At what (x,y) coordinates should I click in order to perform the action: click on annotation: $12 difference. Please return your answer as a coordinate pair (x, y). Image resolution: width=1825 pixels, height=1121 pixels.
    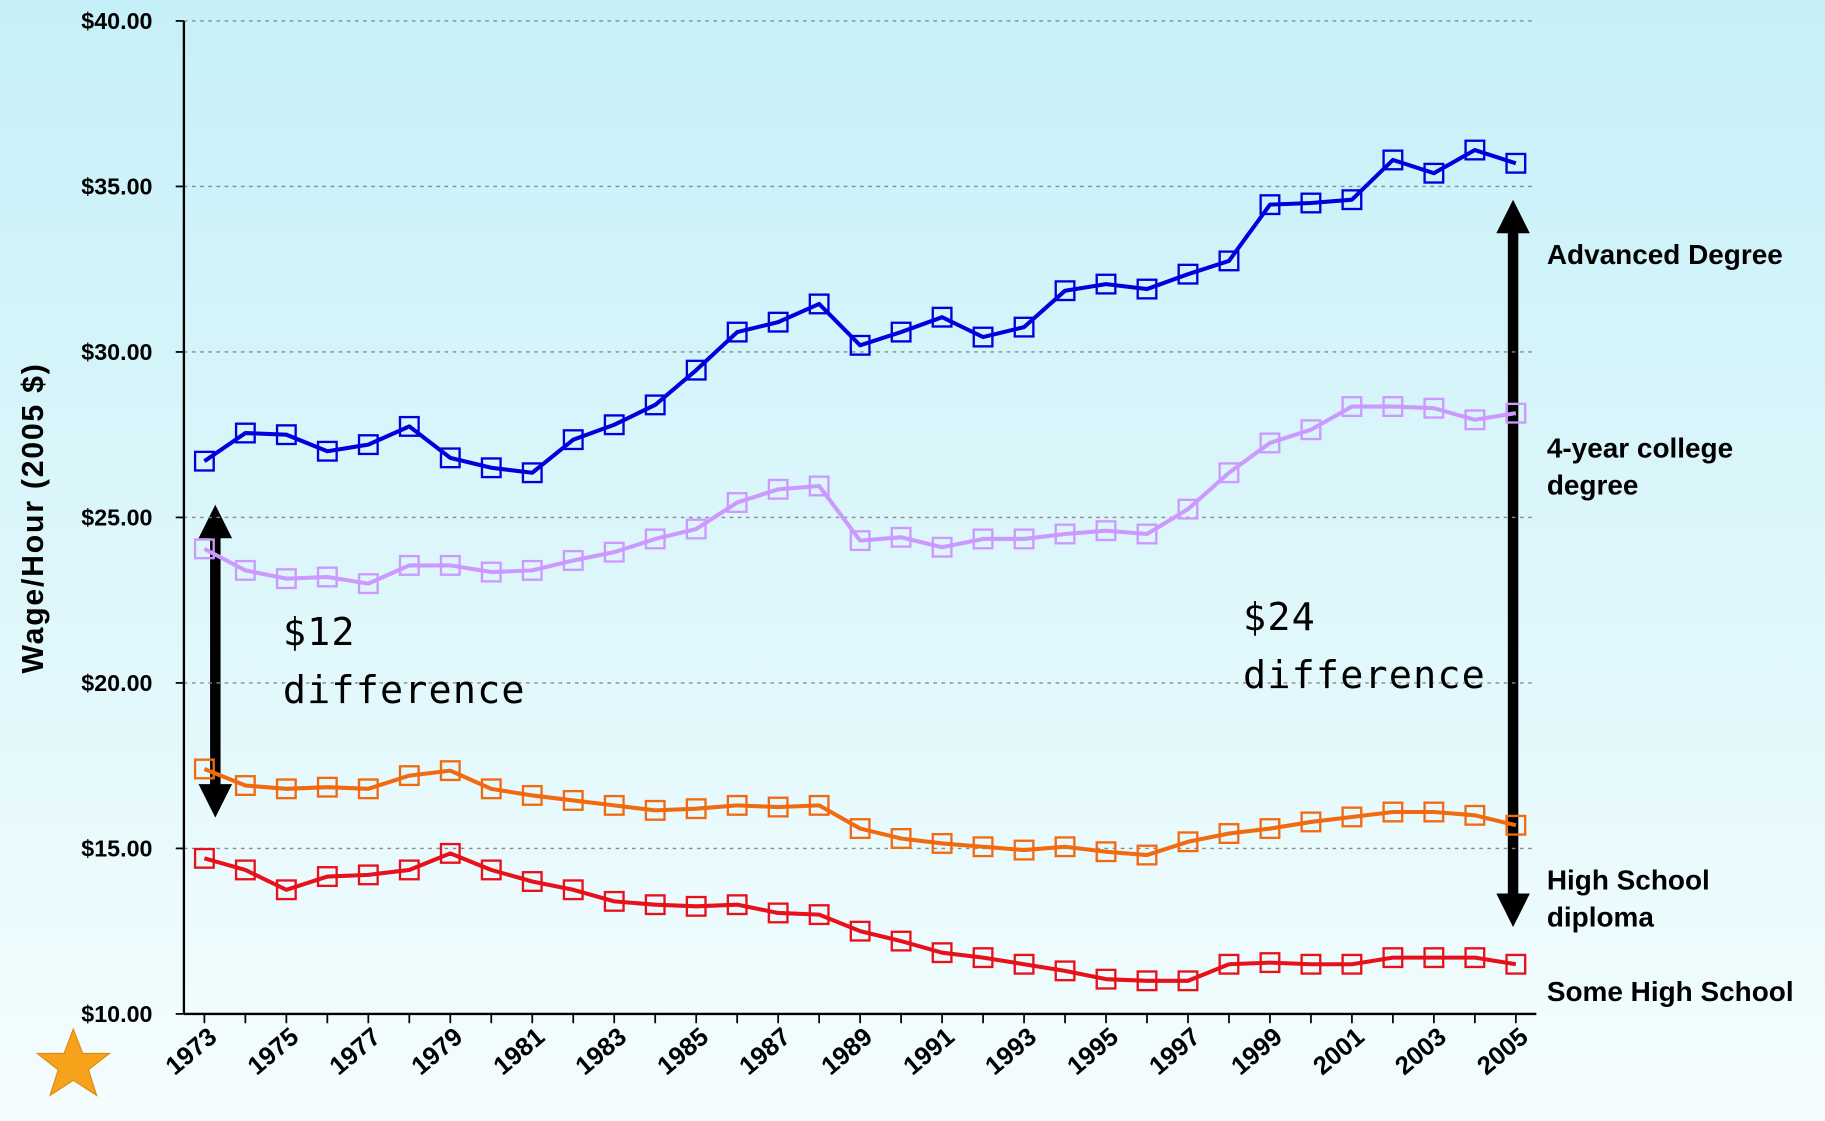
    Looking at the image, I should click on (404, 660).